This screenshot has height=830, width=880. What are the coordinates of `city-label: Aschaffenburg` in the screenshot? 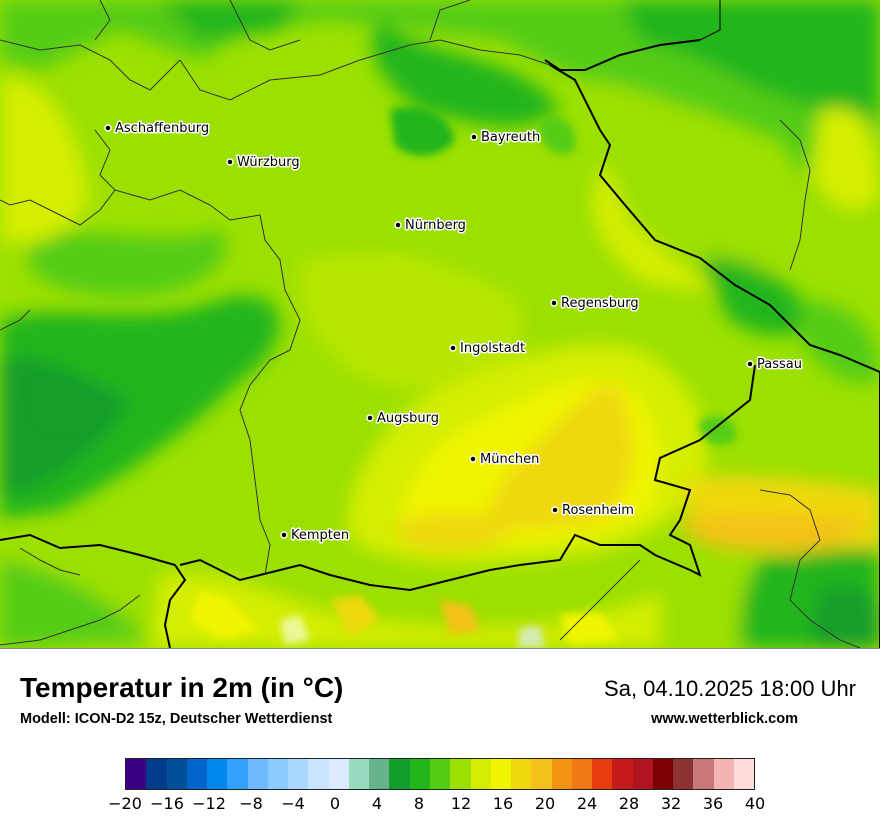 It's located at (162, 128).